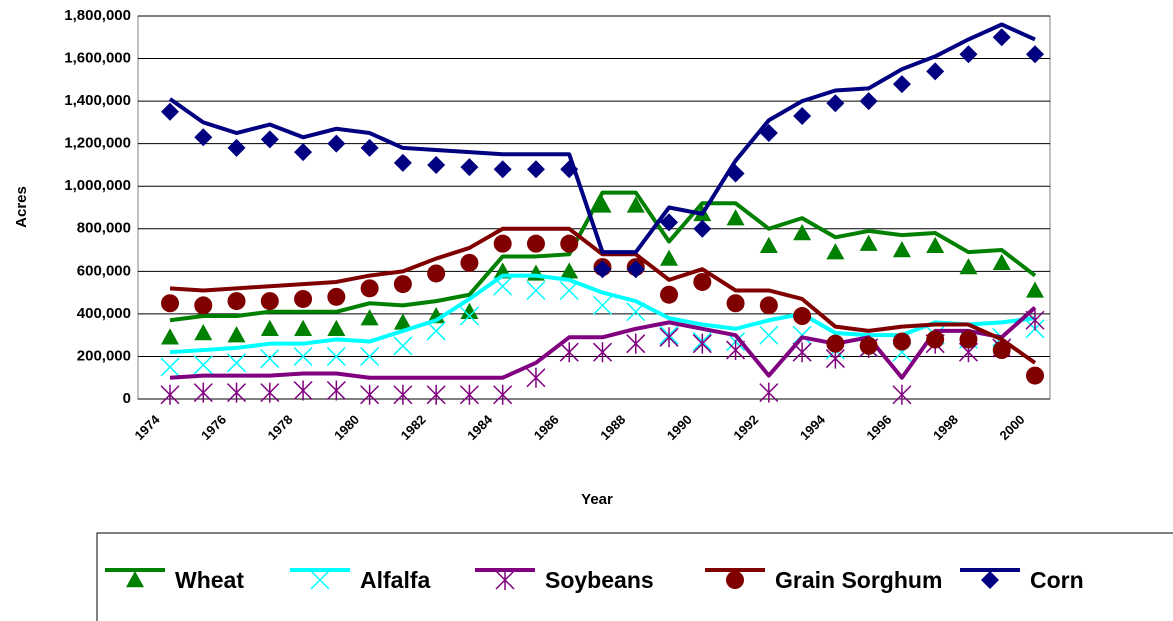 This screenshot has width=1173, height=621. Describe the element at coordinates (679, 427) in the screenshot. I see `x-tick-label: 1990` at that location.